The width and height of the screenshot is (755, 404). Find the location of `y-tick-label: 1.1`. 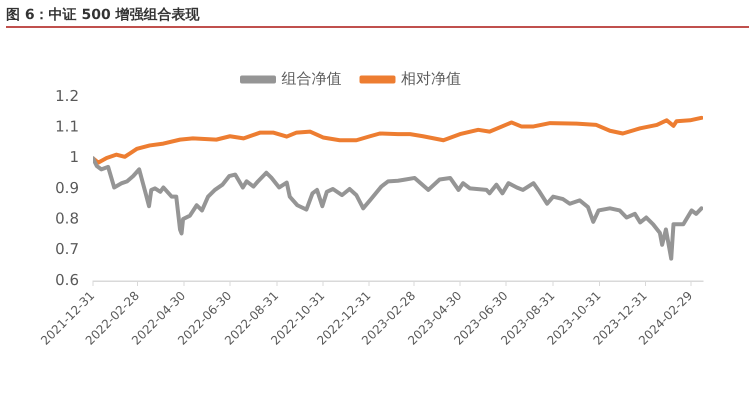

y-tick-label: 1.1 is located at coordinates (67, 127).